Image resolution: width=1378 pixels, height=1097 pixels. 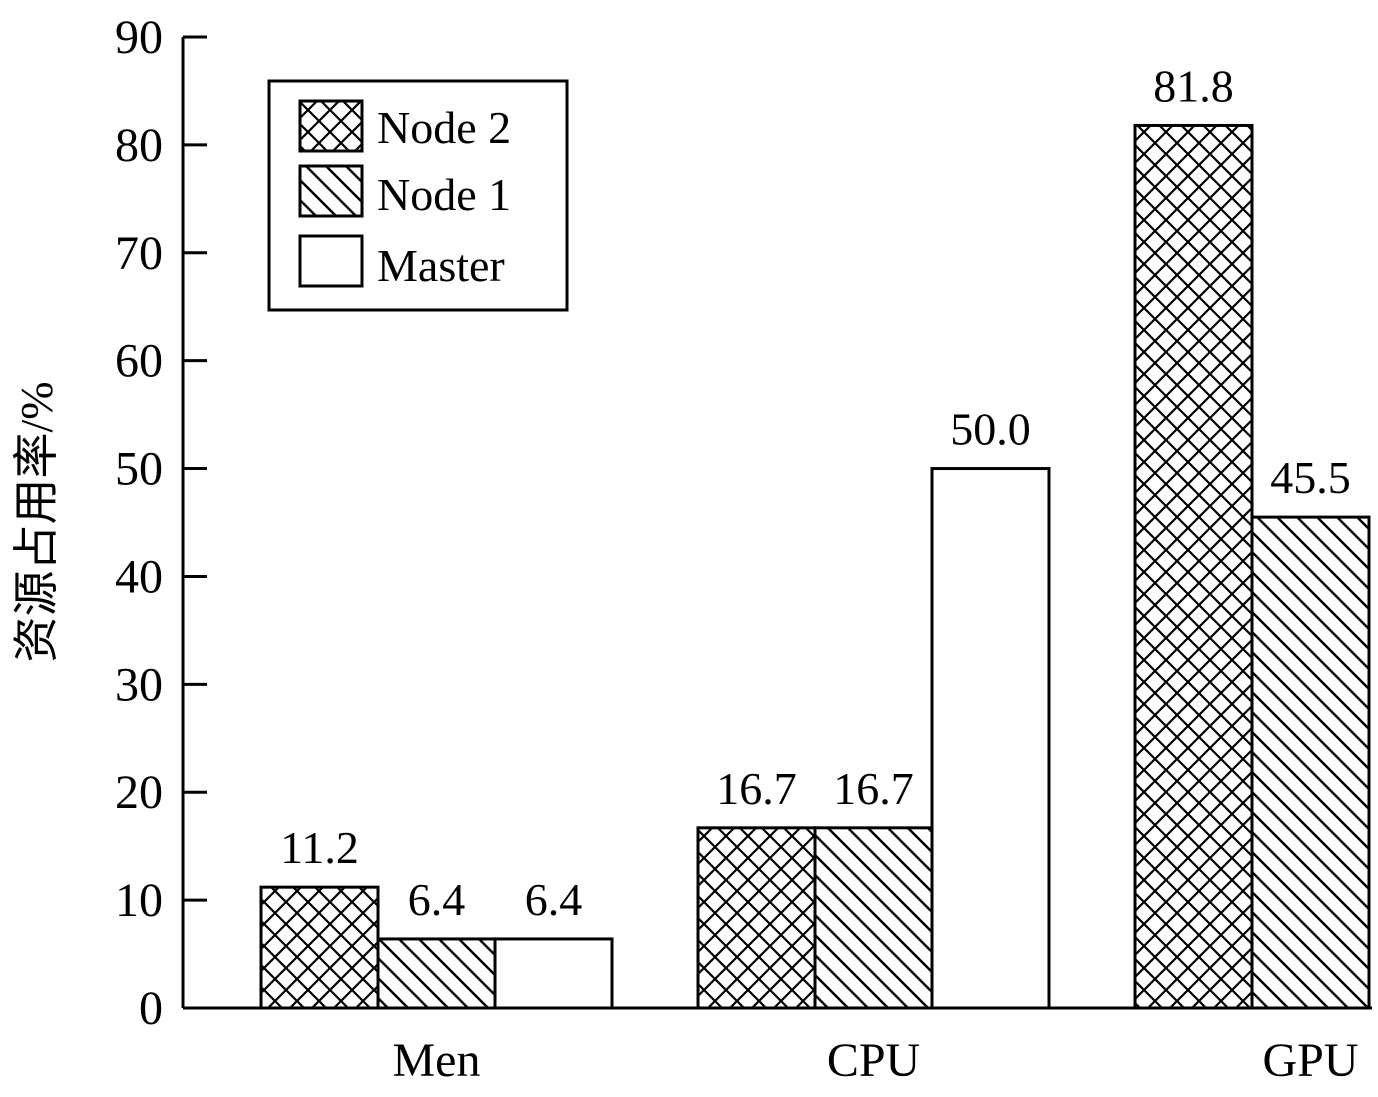 I want to click on bar-node-1-gpu, so click(x=1310, y=762).